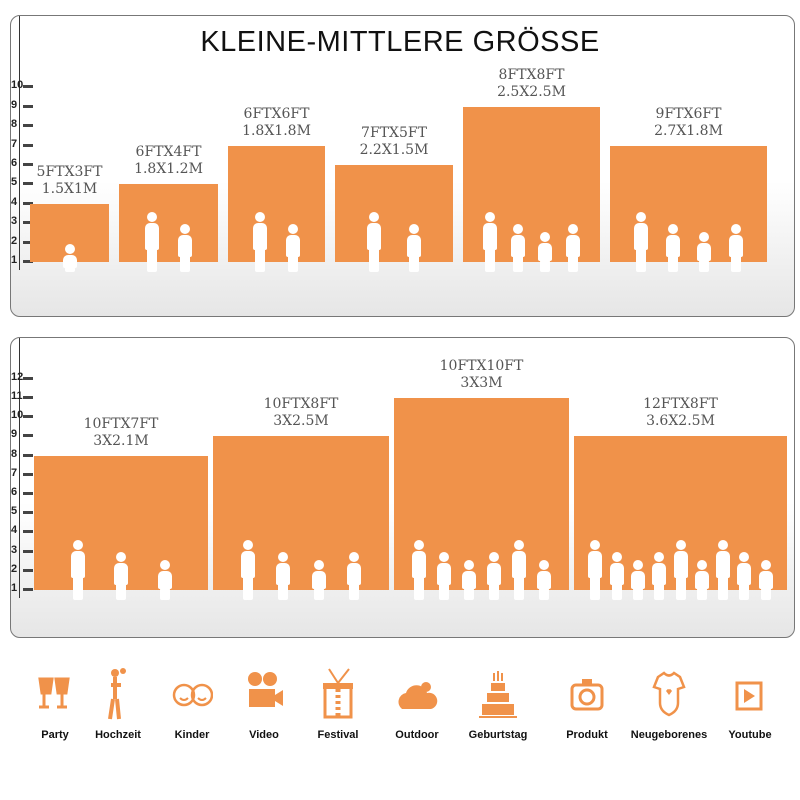 This screenshot has width=800, height=800. What do you see at coordinates (22, 568) in the screenshot?
I see `ruler-tick: 2` at bounding box center [22, 568].